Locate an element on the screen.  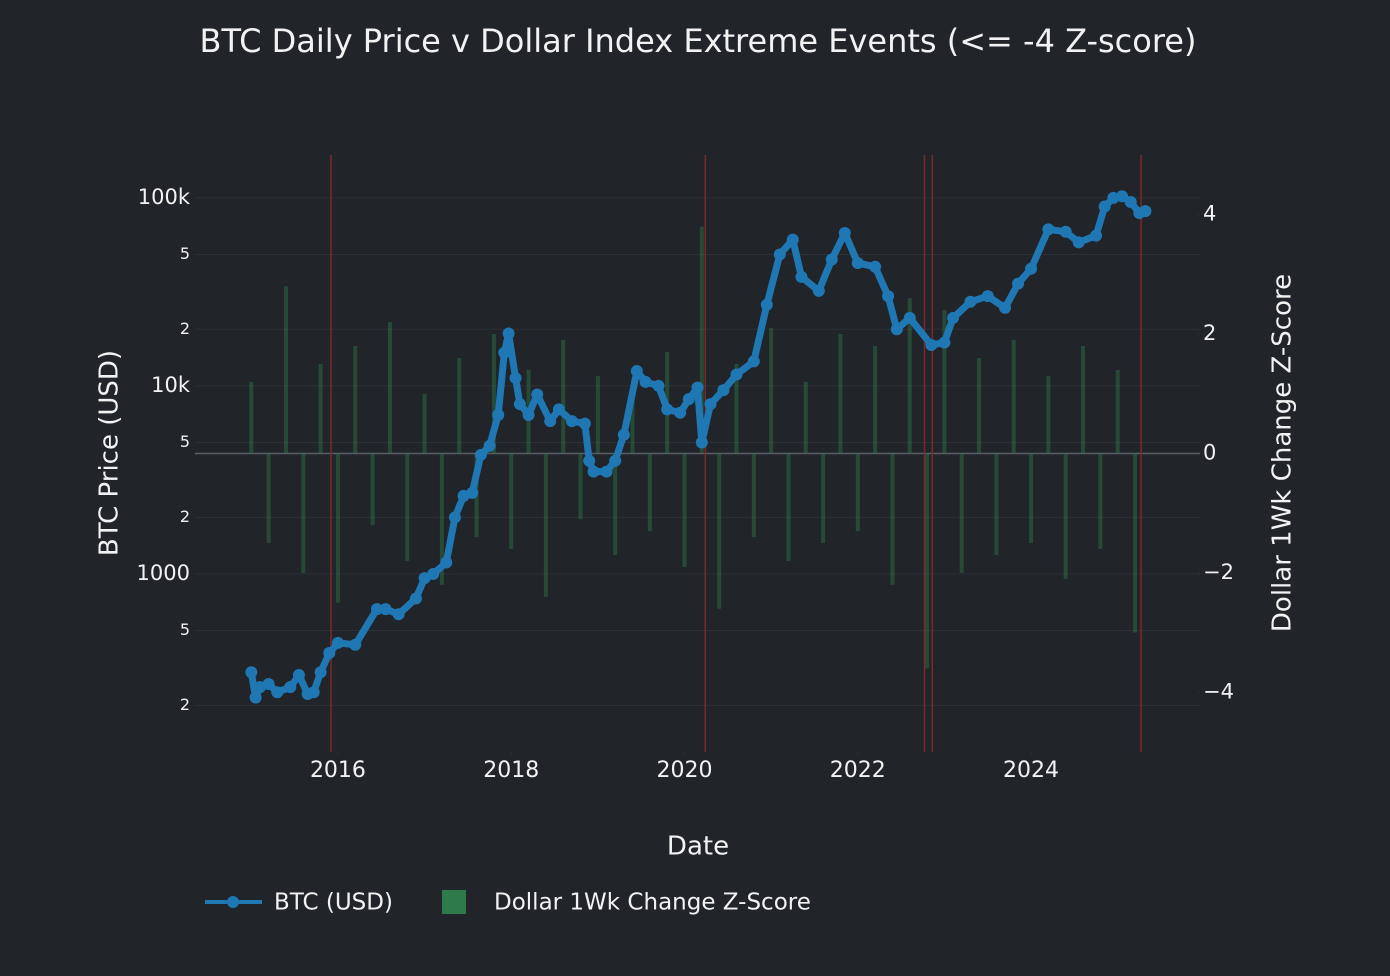
legend-label: BTC (USD) is located at coordinates (333, 903).